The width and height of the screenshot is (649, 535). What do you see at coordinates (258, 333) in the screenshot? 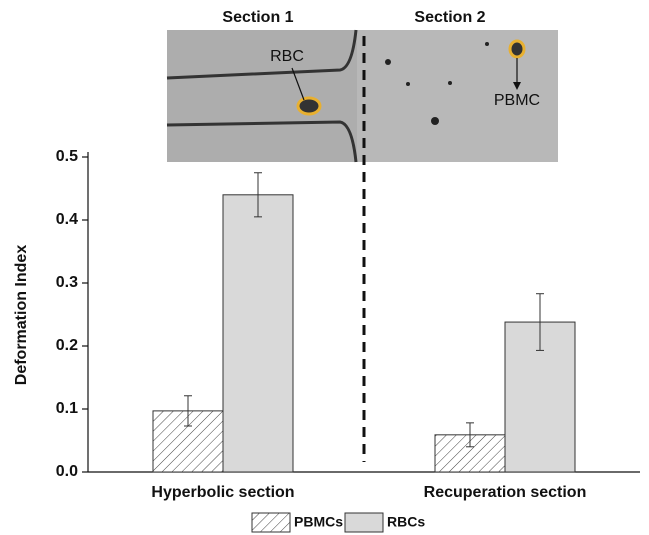
I see `bar` at bounding box center [258, 333].